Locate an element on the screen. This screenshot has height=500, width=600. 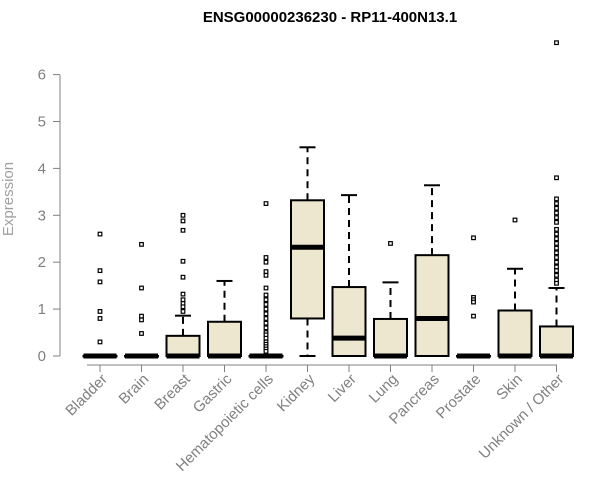
box-hematopoietic-cells is located at coordinates (266, 280).